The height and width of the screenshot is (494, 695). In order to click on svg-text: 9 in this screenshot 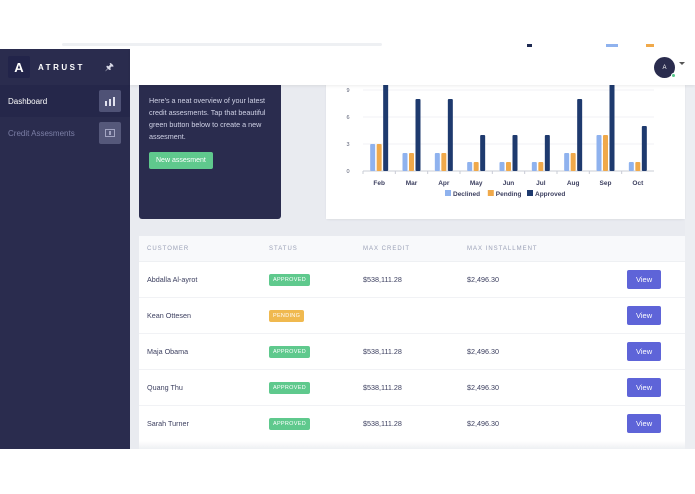, I will do `click(347, 91)`.